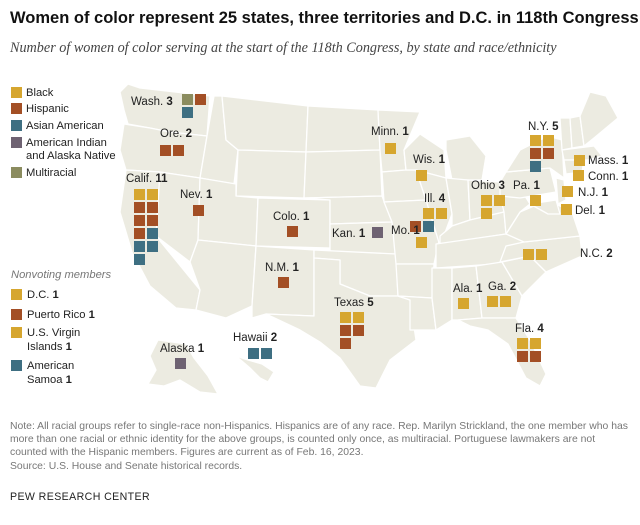 The width and height of the screenshot is (640, 525). I want to click on state-name: N.Y., so click(540, 127).